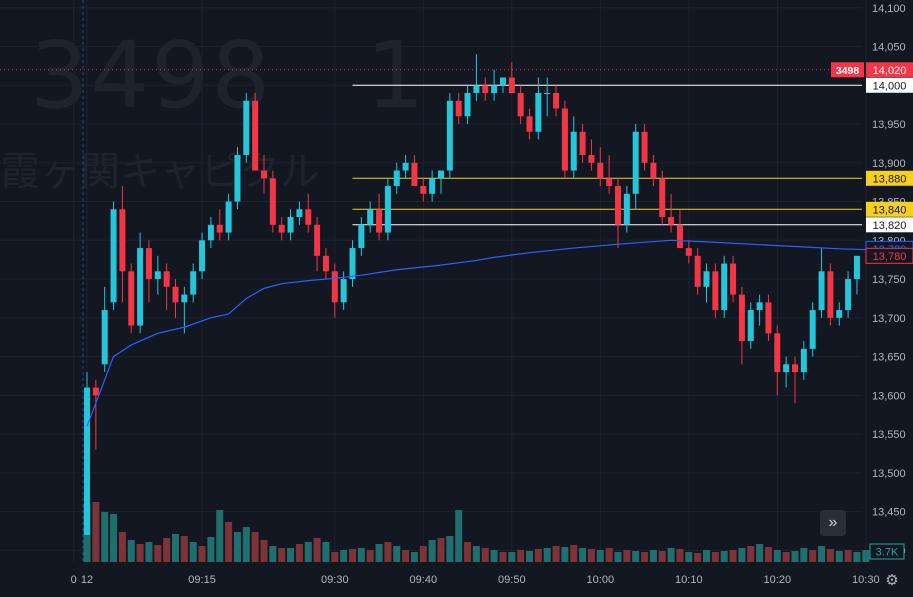  Describe the element at coordinates (890, 86) in the screenshot. I see `price-line-label: 14,000` at that location.